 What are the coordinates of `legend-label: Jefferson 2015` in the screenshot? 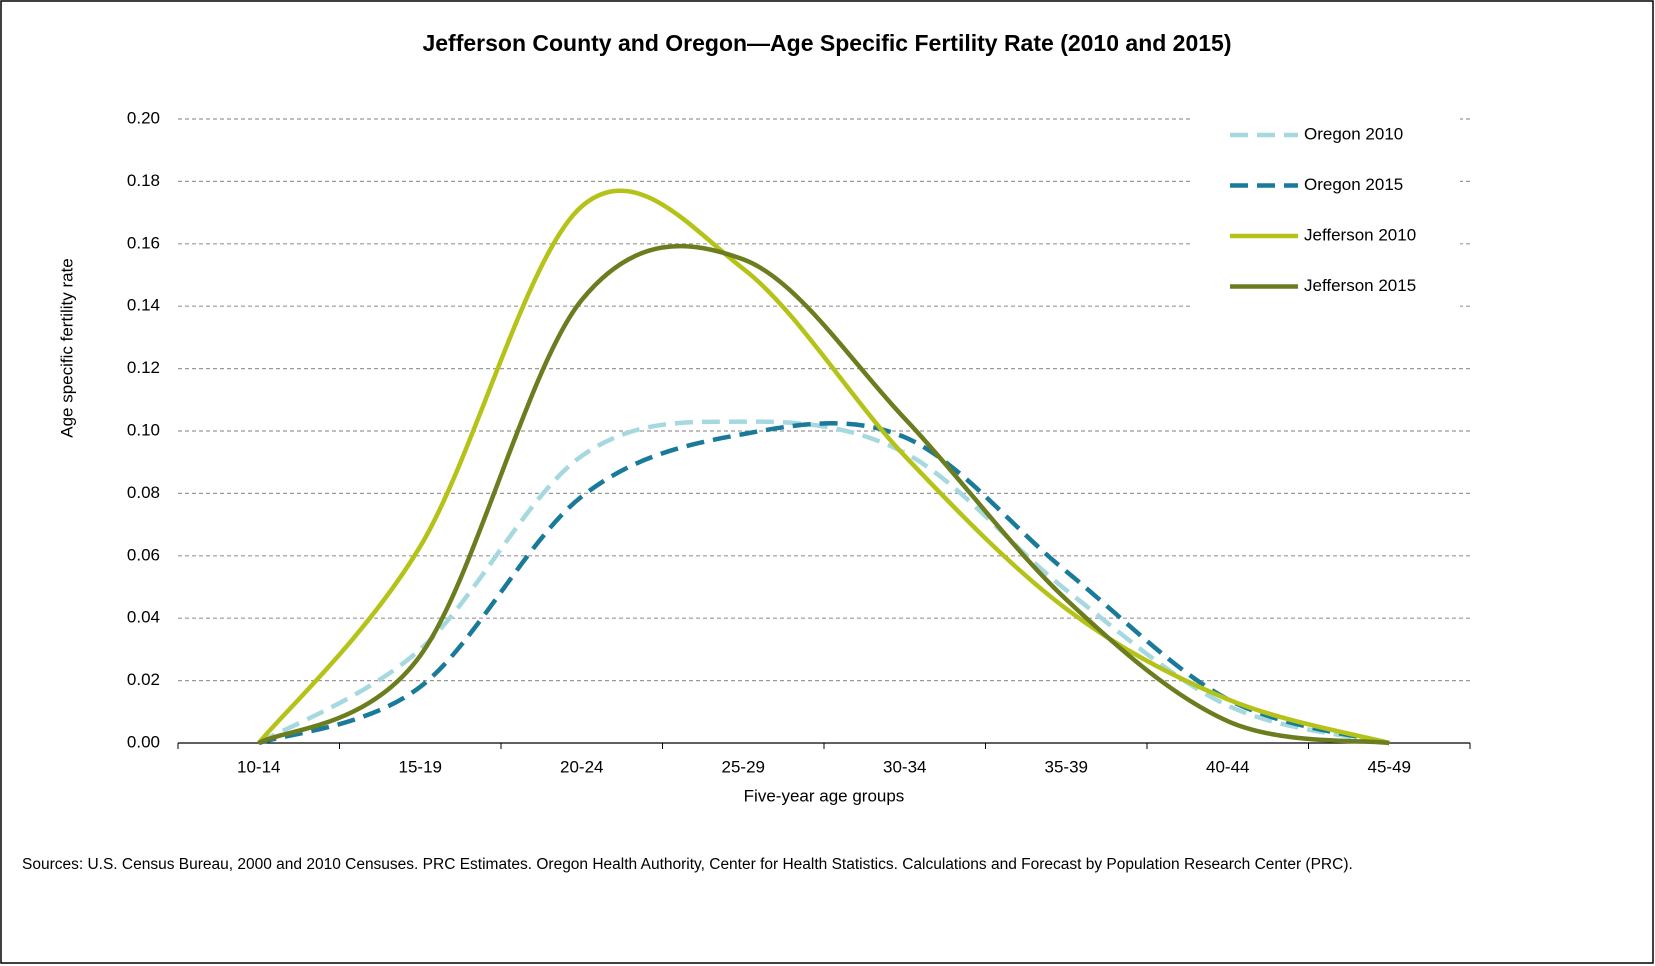 It's located at (1360, 285).